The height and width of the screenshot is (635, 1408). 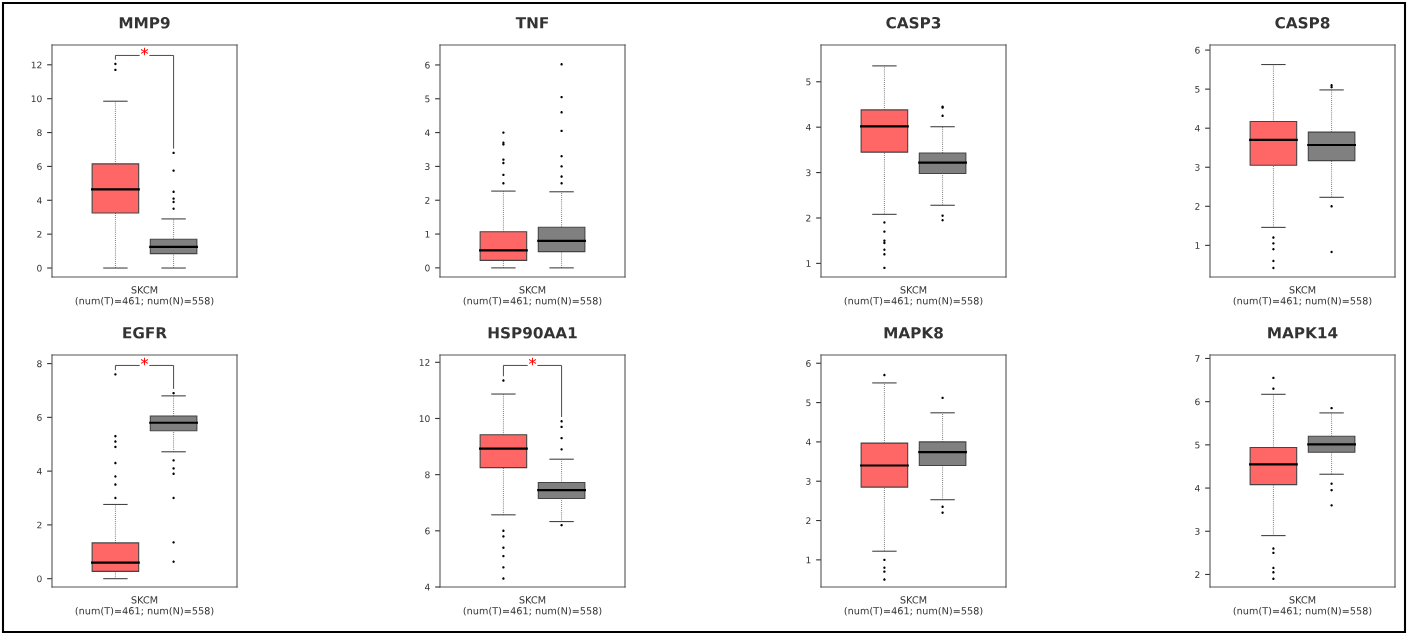 I want to click on y-tick-label: 7, so click(x=1197, y=358).